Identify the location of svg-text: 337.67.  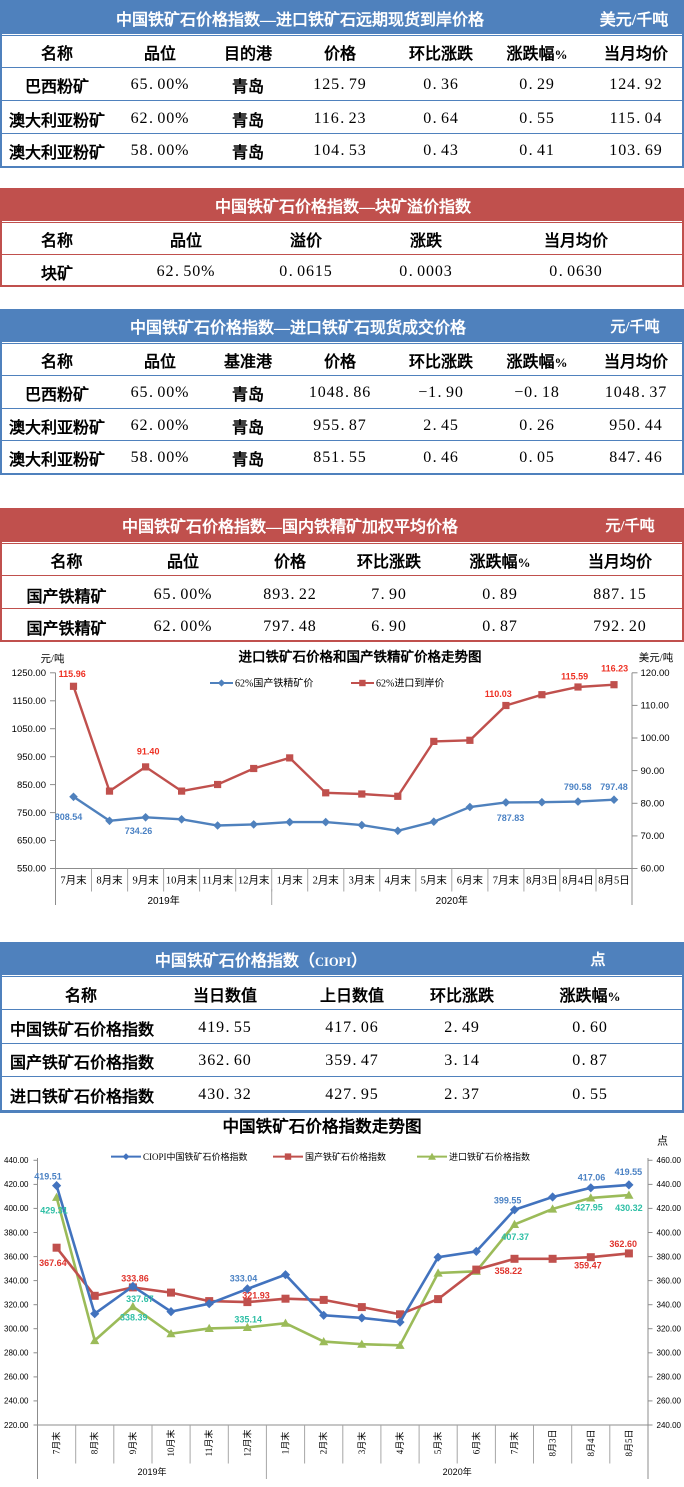
(140, 1299).